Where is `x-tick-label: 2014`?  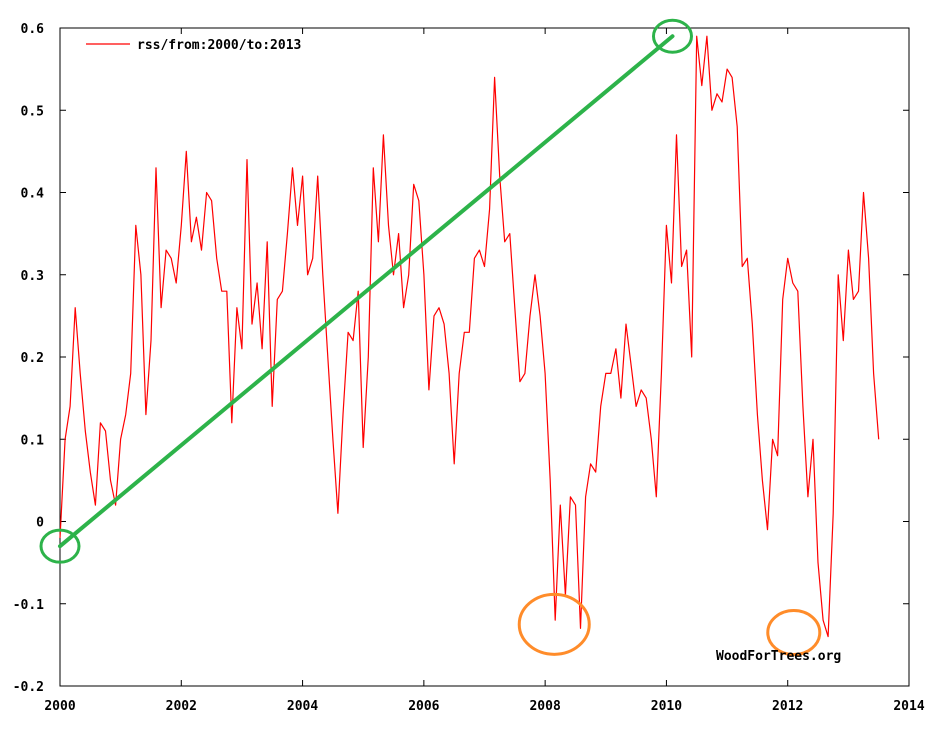
x-tick-label: 2014 is located at coordinates (908, 706).